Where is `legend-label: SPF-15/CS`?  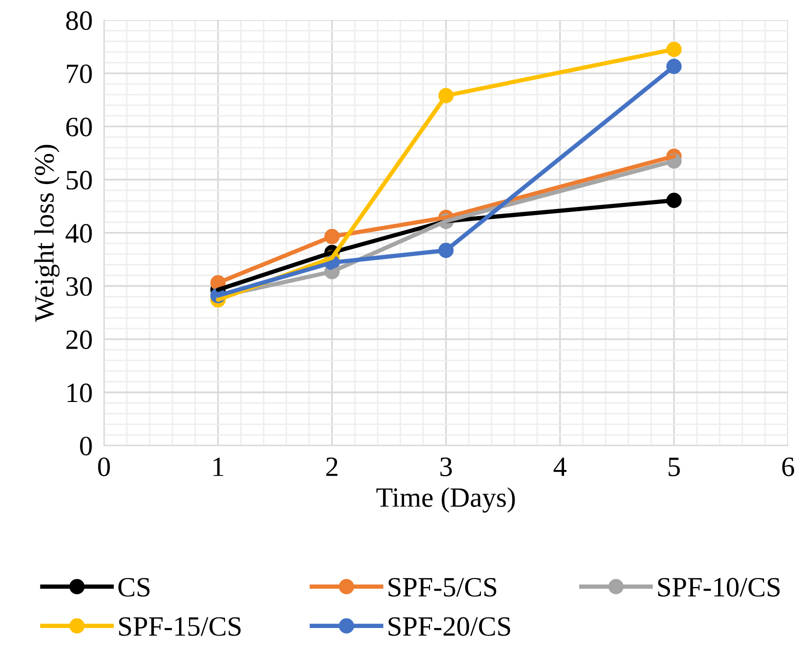 legend-label: SPF-15/CS is located at coordinates (180, 626).